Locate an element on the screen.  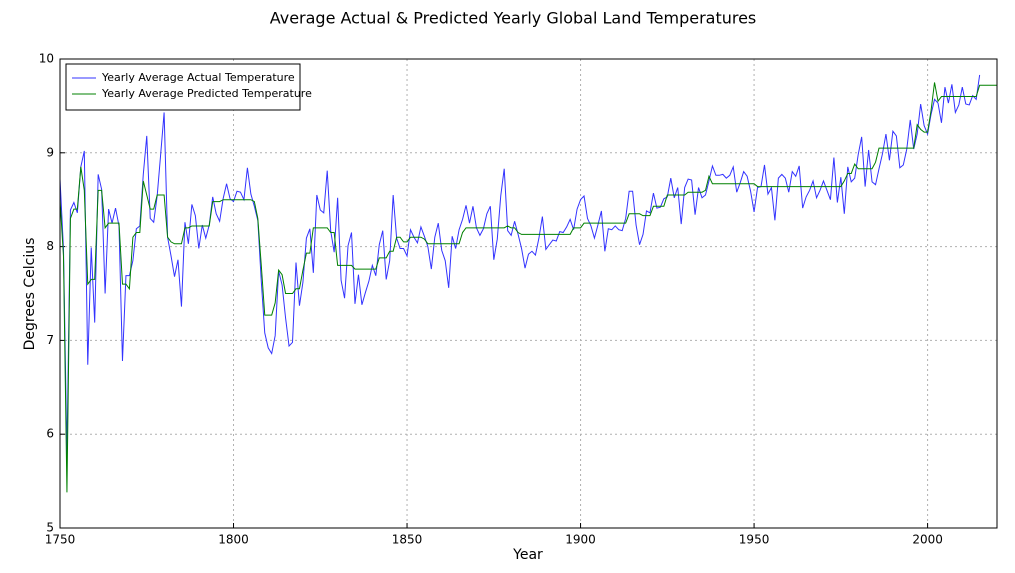
y-axis-label: Degrees Celcius is located at coordinates (30, 294).